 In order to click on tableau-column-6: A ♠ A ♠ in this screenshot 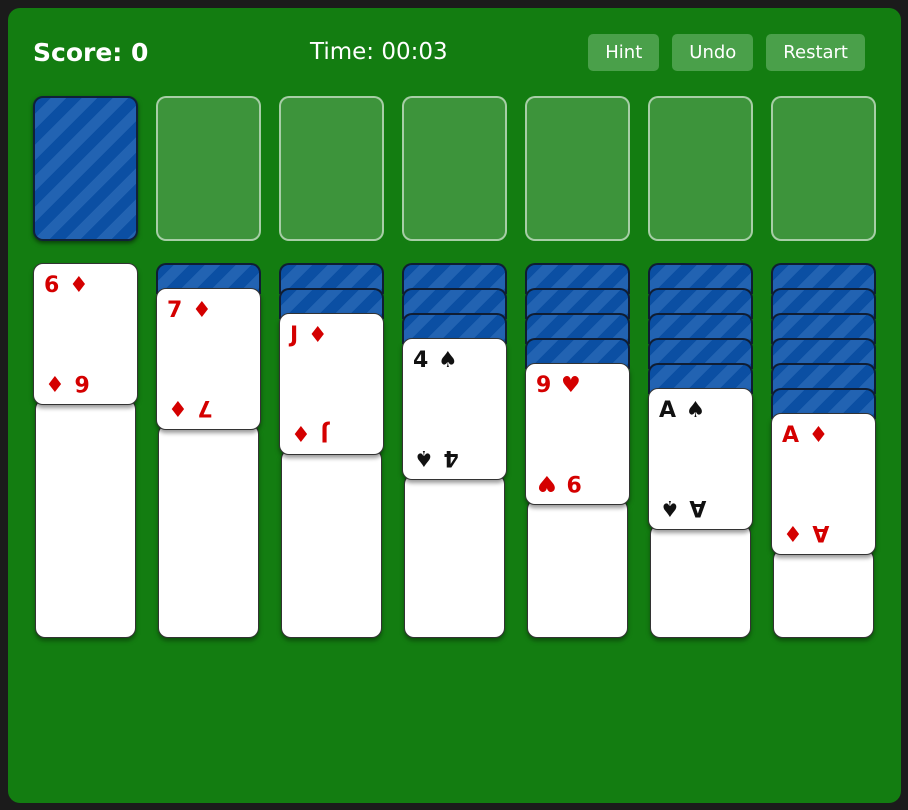, I will do `click(700, 450)`.